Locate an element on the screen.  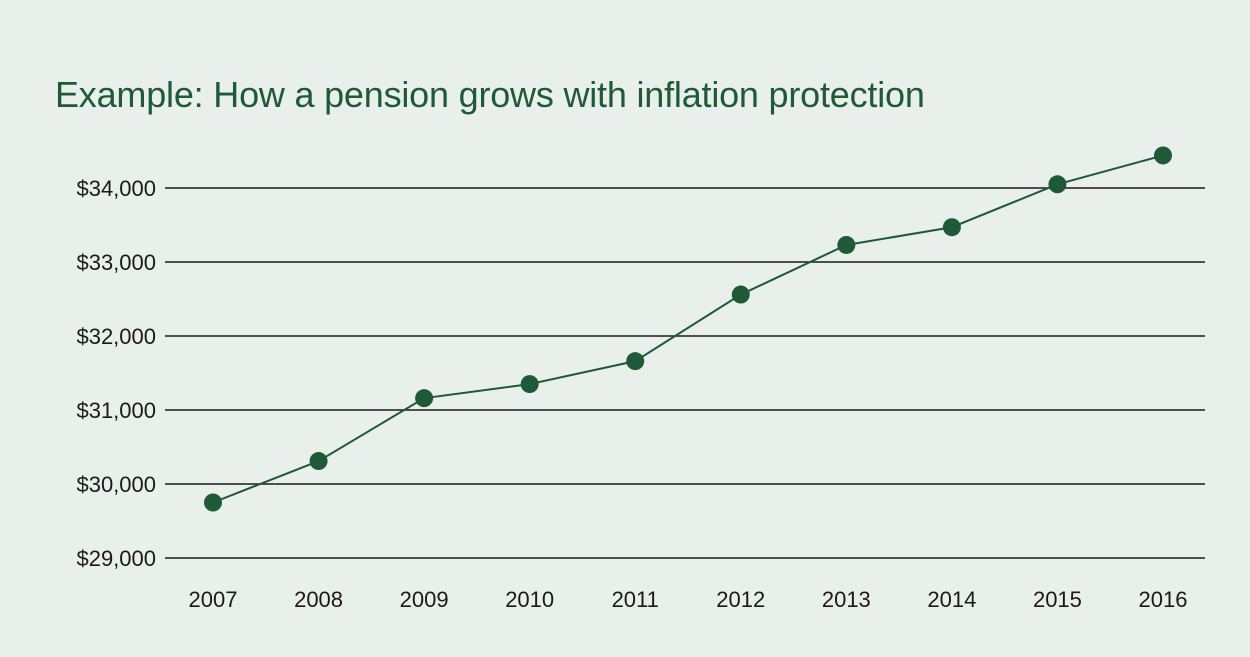
x-tick-label: 2008 is located at coordinates (318, 599).